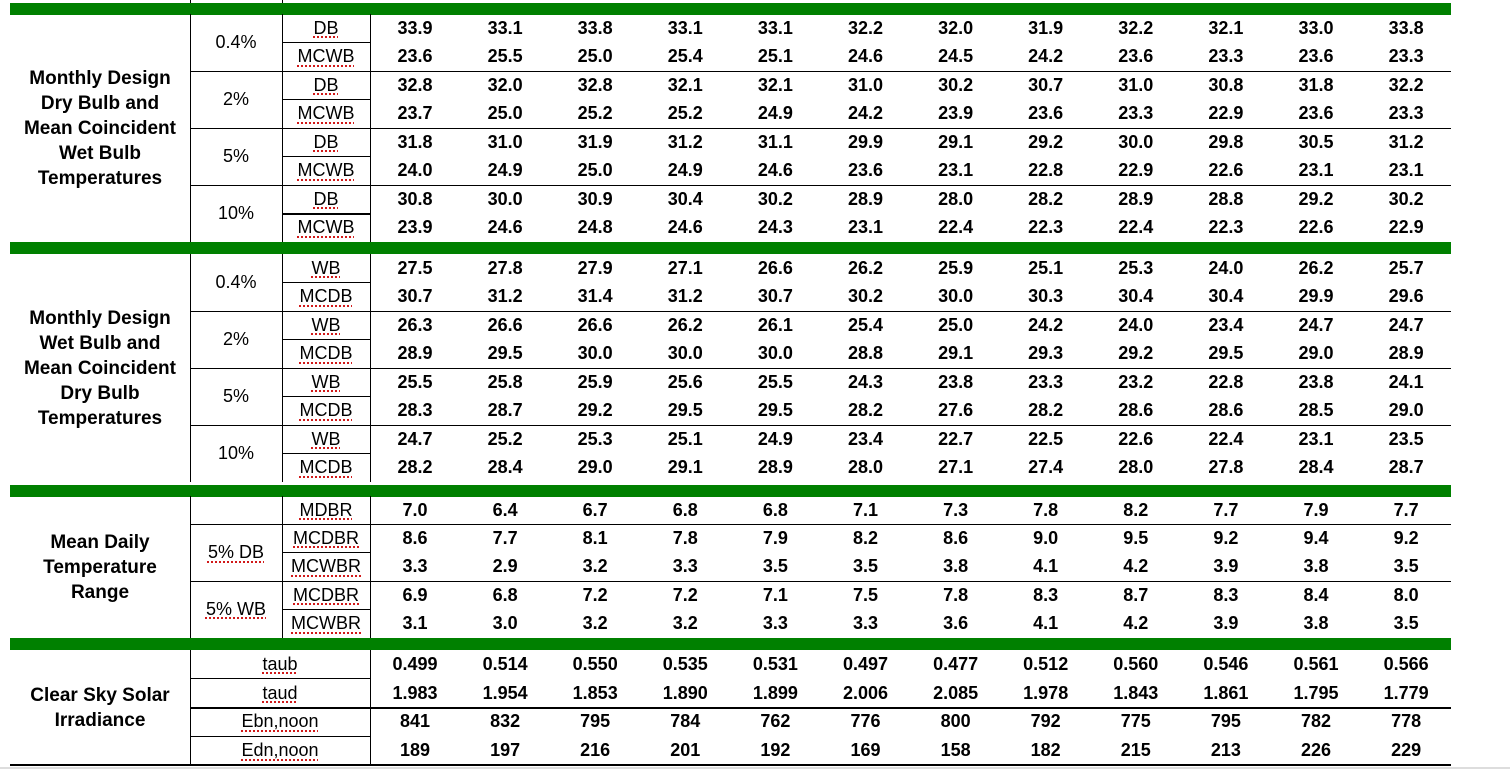 This screenshot has width=1510, height=783. What do you see at coordinates (236, 552) in the screenshot?
I see `percentile-text: 5% DB` at bounding box center [236, 552].